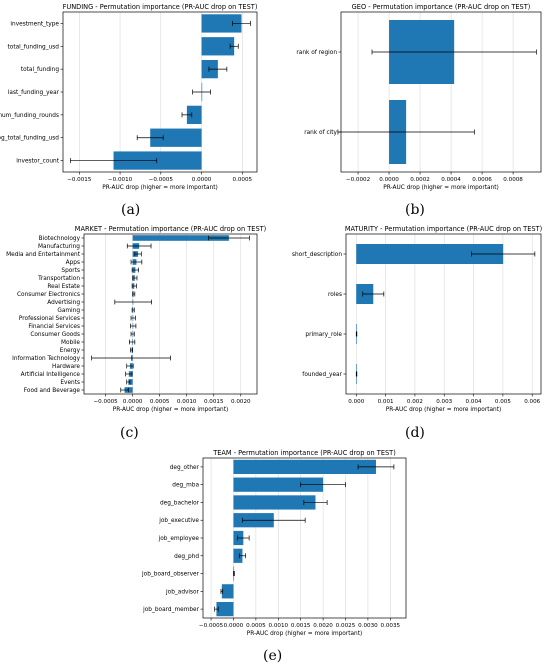 The image size is (550, 666). I want to click on category-label: job_executive, so click(178, 521).